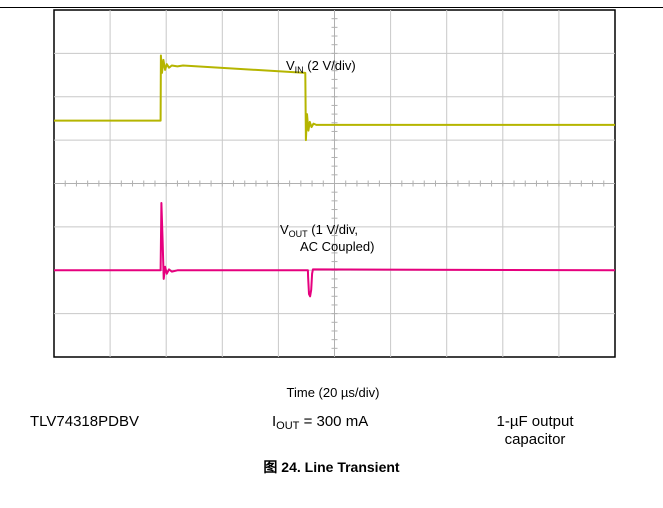 This screenshot has width=663, height=508. What do you see at coordinates (321, 66) in the screenshot?
I see `vin-label: VIN (2 V/div)` at bounding box center [321, 66].